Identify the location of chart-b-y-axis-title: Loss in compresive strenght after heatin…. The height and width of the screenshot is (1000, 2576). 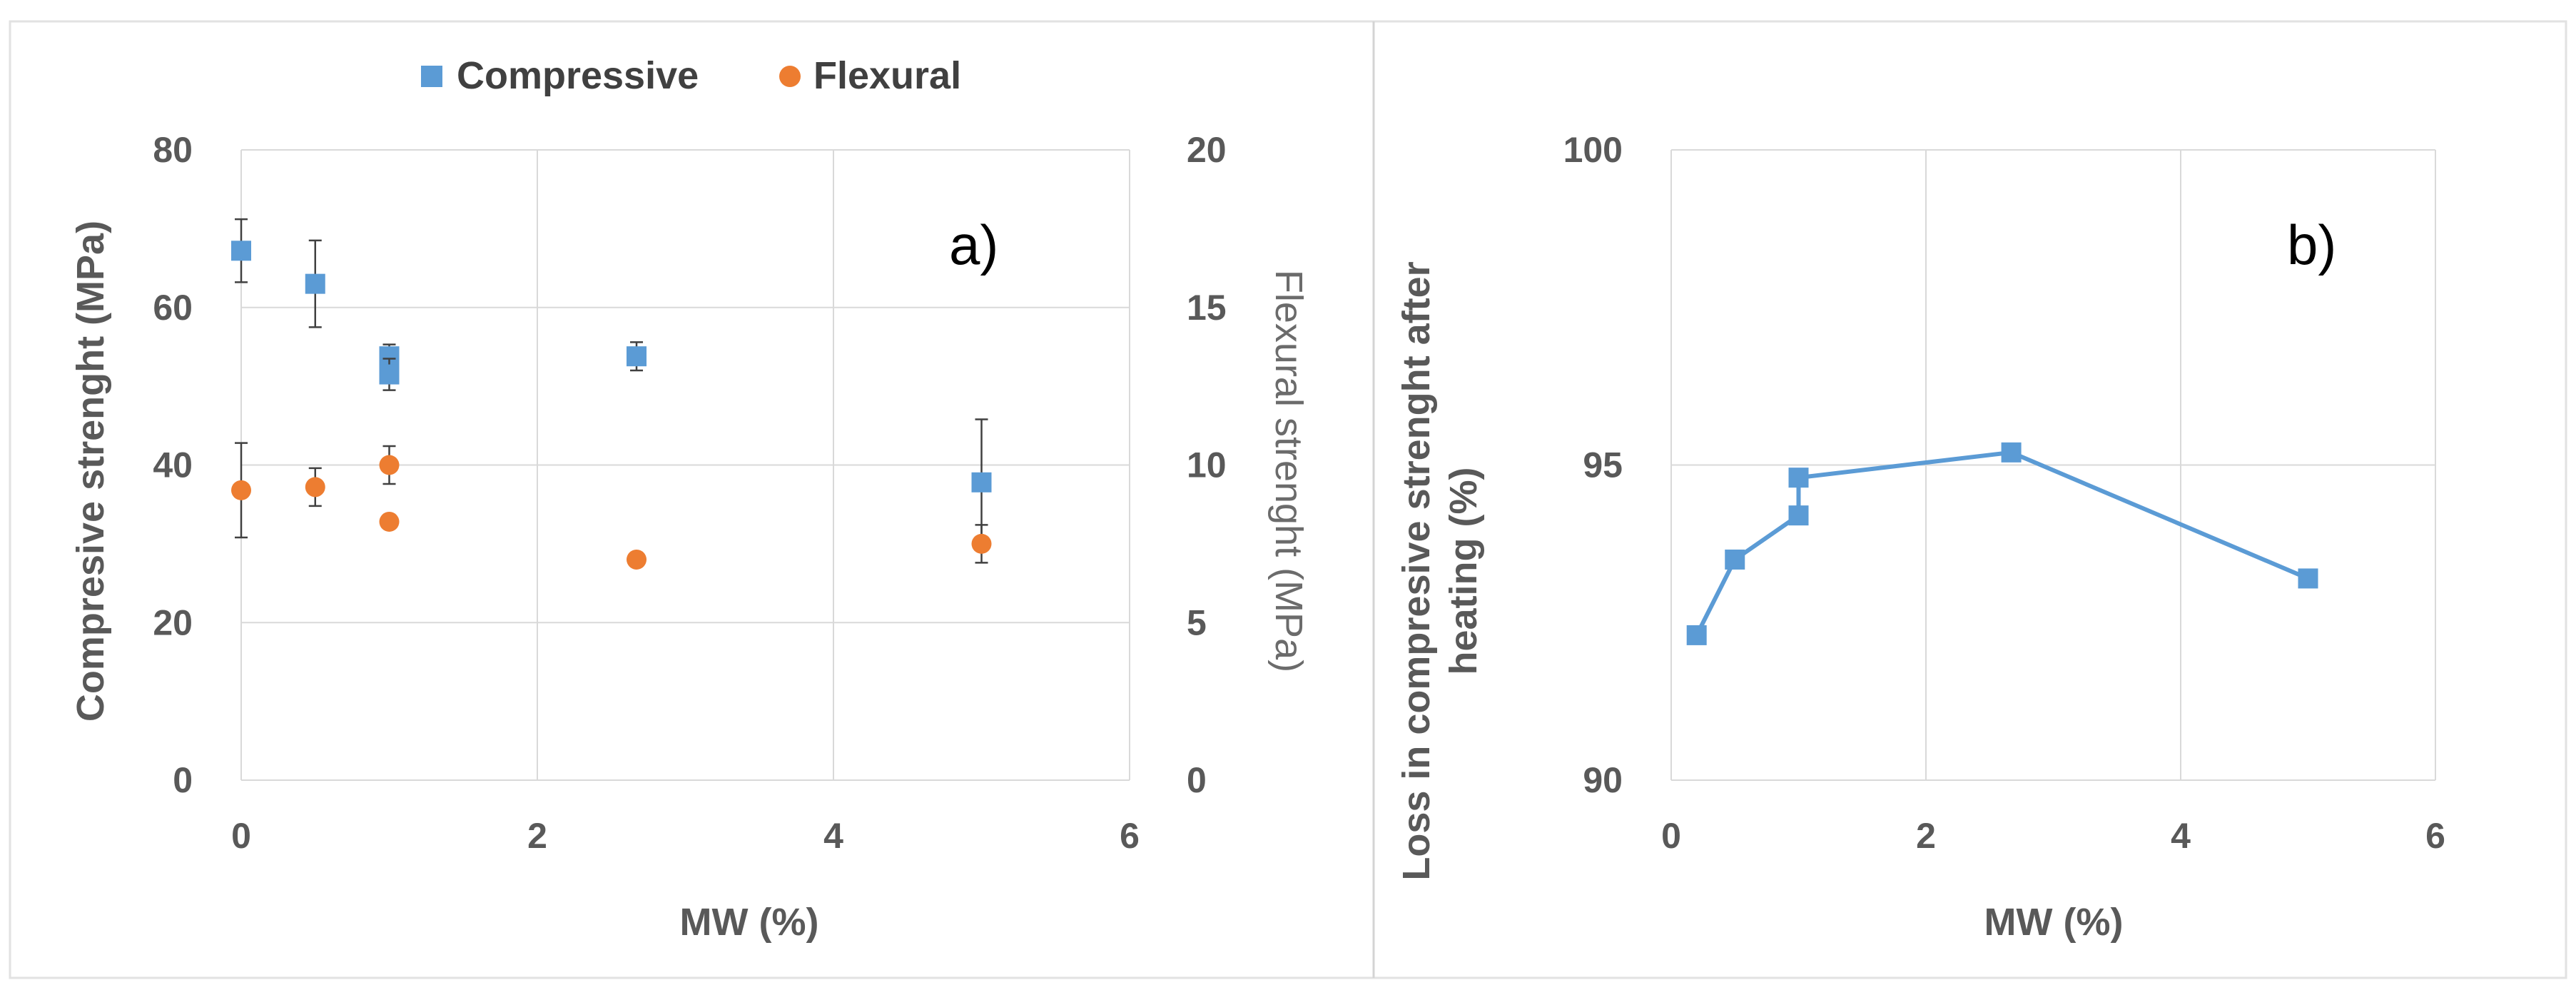
(1440, 570).